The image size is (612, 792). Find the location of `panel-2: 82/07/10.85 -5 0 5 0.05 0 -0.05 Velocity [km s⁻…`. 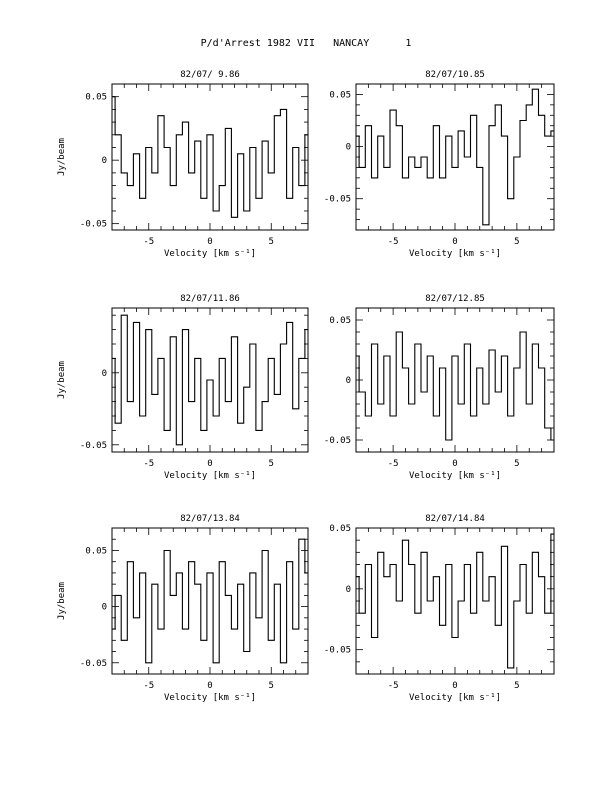

panel-2: 82/07/10.85 -5 0 5 0.05 0 -0.05 Velocity [km s⁻… is located at coordinates (439, 164).